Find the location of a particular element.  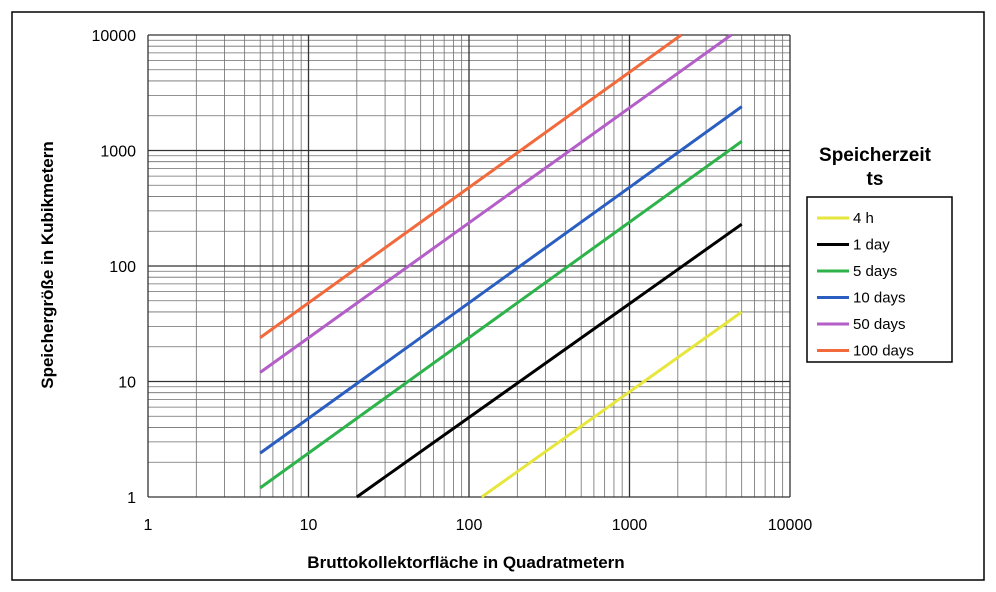

y-tick-label: 10 is located at coordinates (127, 383).